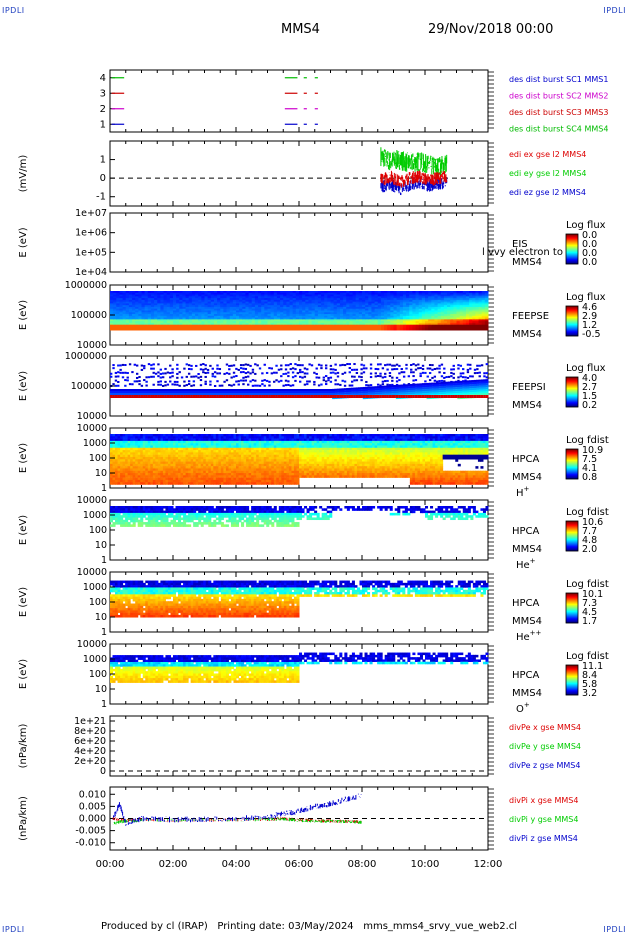 This screenshot has width=630, height=934. What do you see at coordinates (572, 314) in the screenshot?
I see `feepse-colorbar-step` at bounding box center [572, 314].